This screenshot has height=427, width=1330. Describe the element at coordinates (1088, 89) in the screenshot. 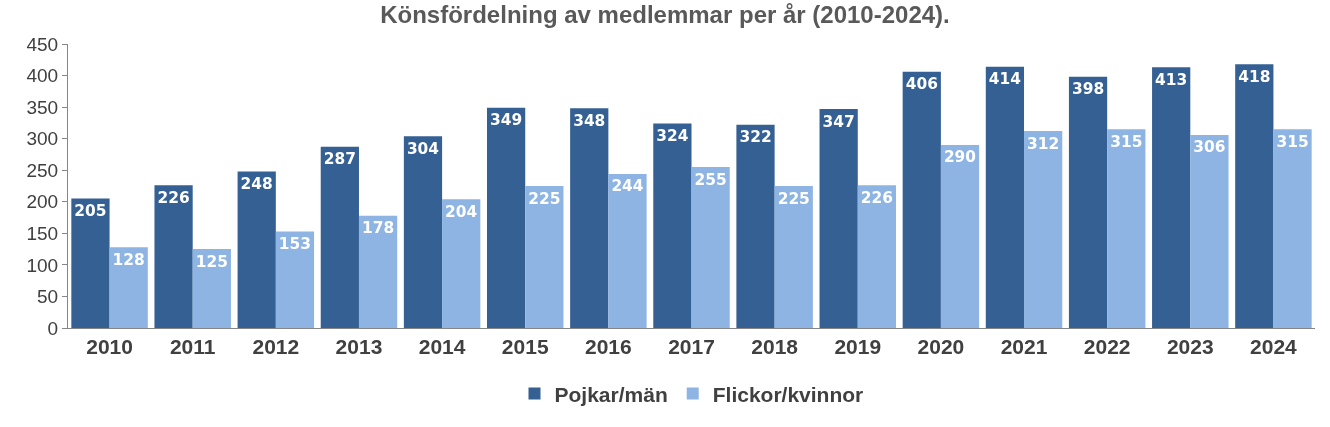

I see `data-label: 398` at that location.